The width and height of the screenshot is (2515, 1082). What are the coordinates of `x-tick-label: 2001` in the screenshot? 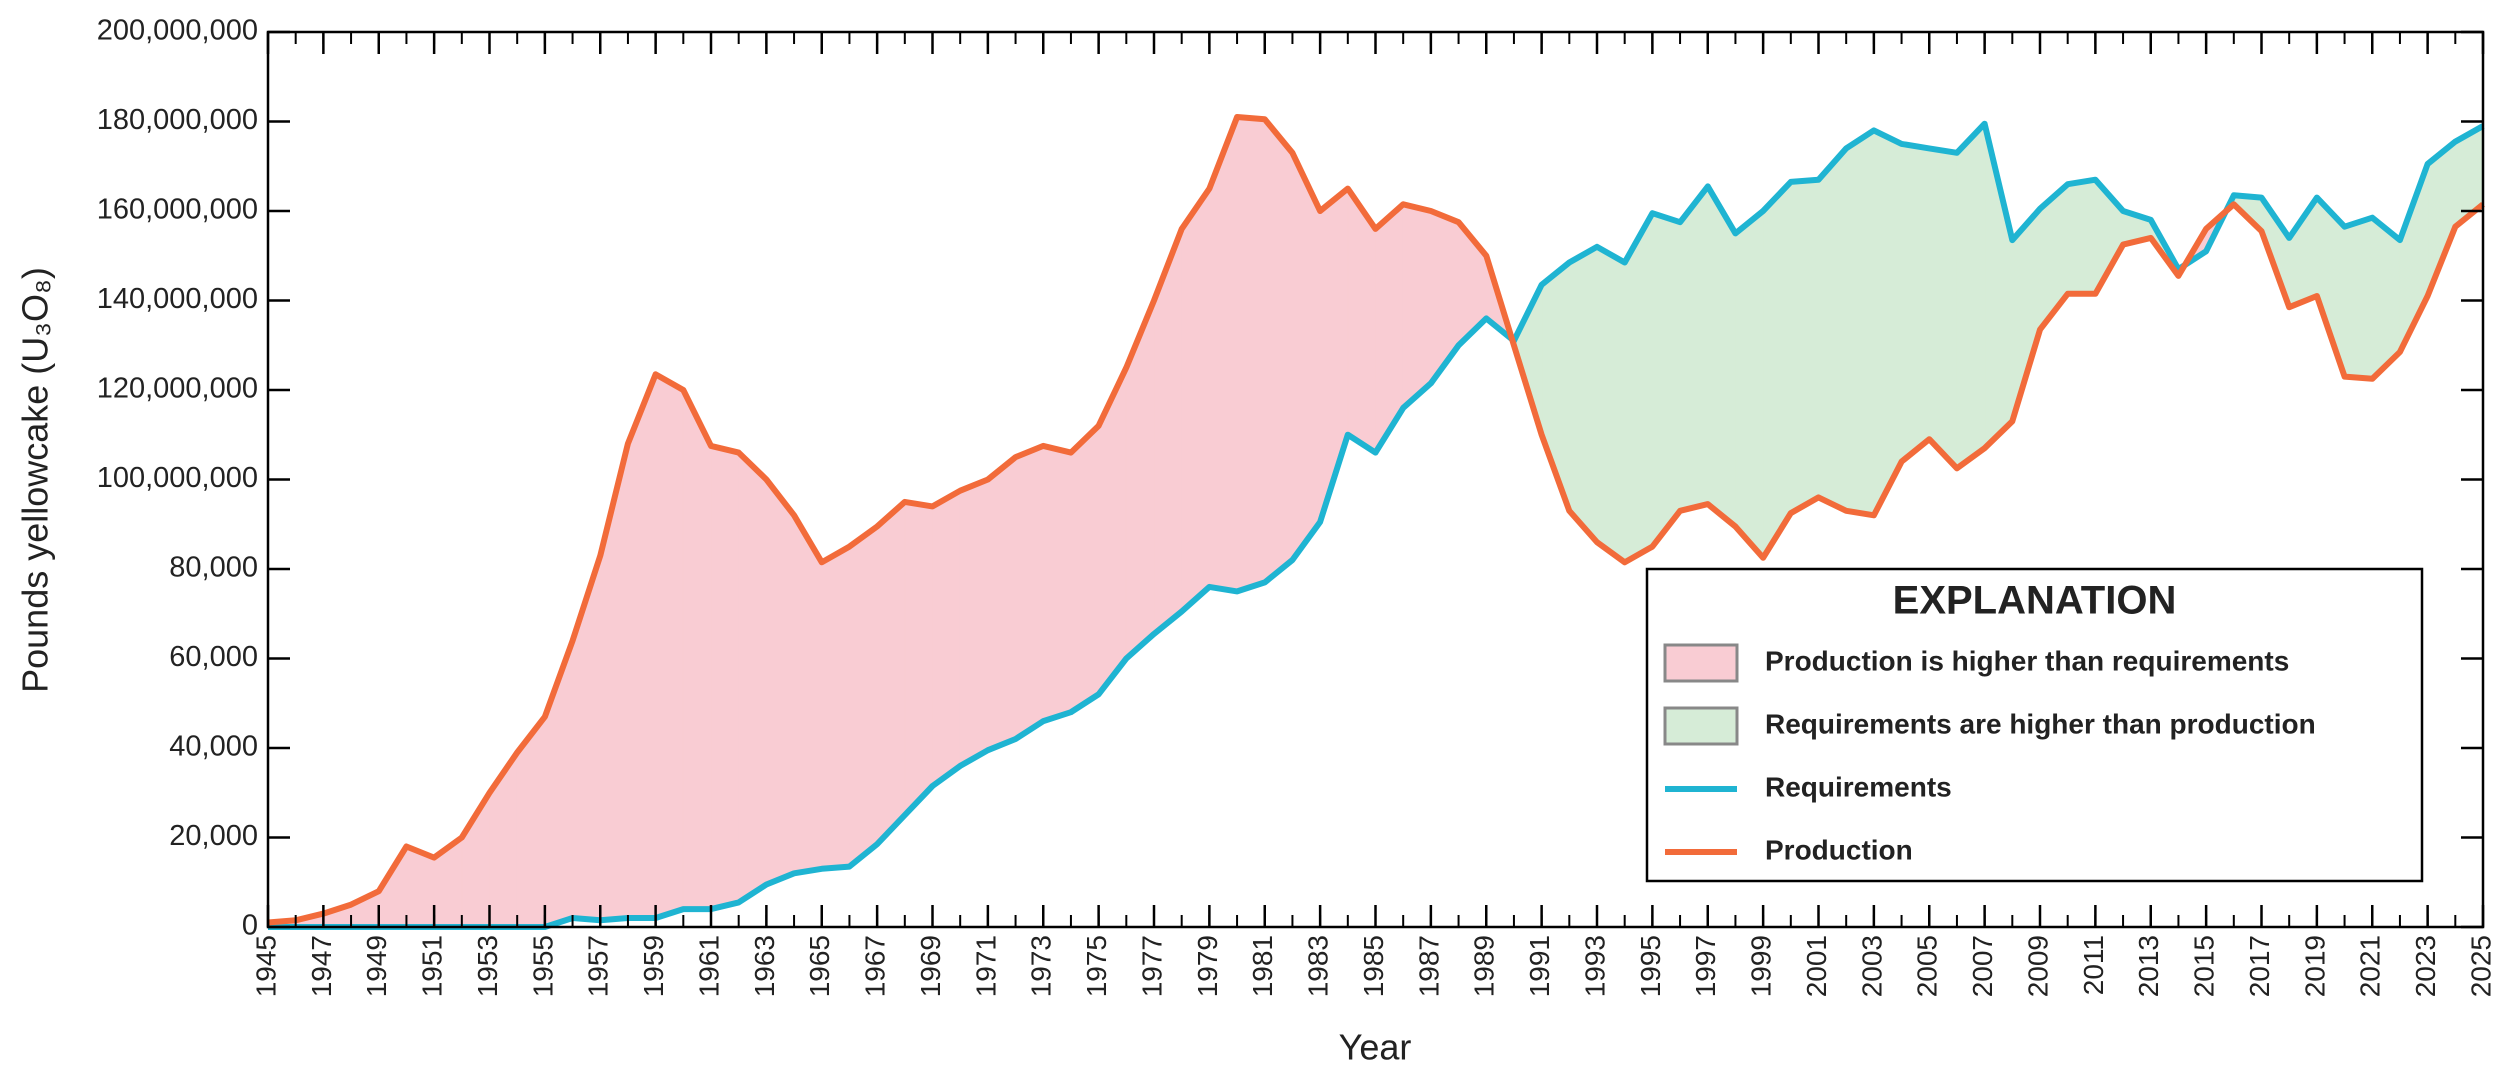 It's located at (1816, 966).